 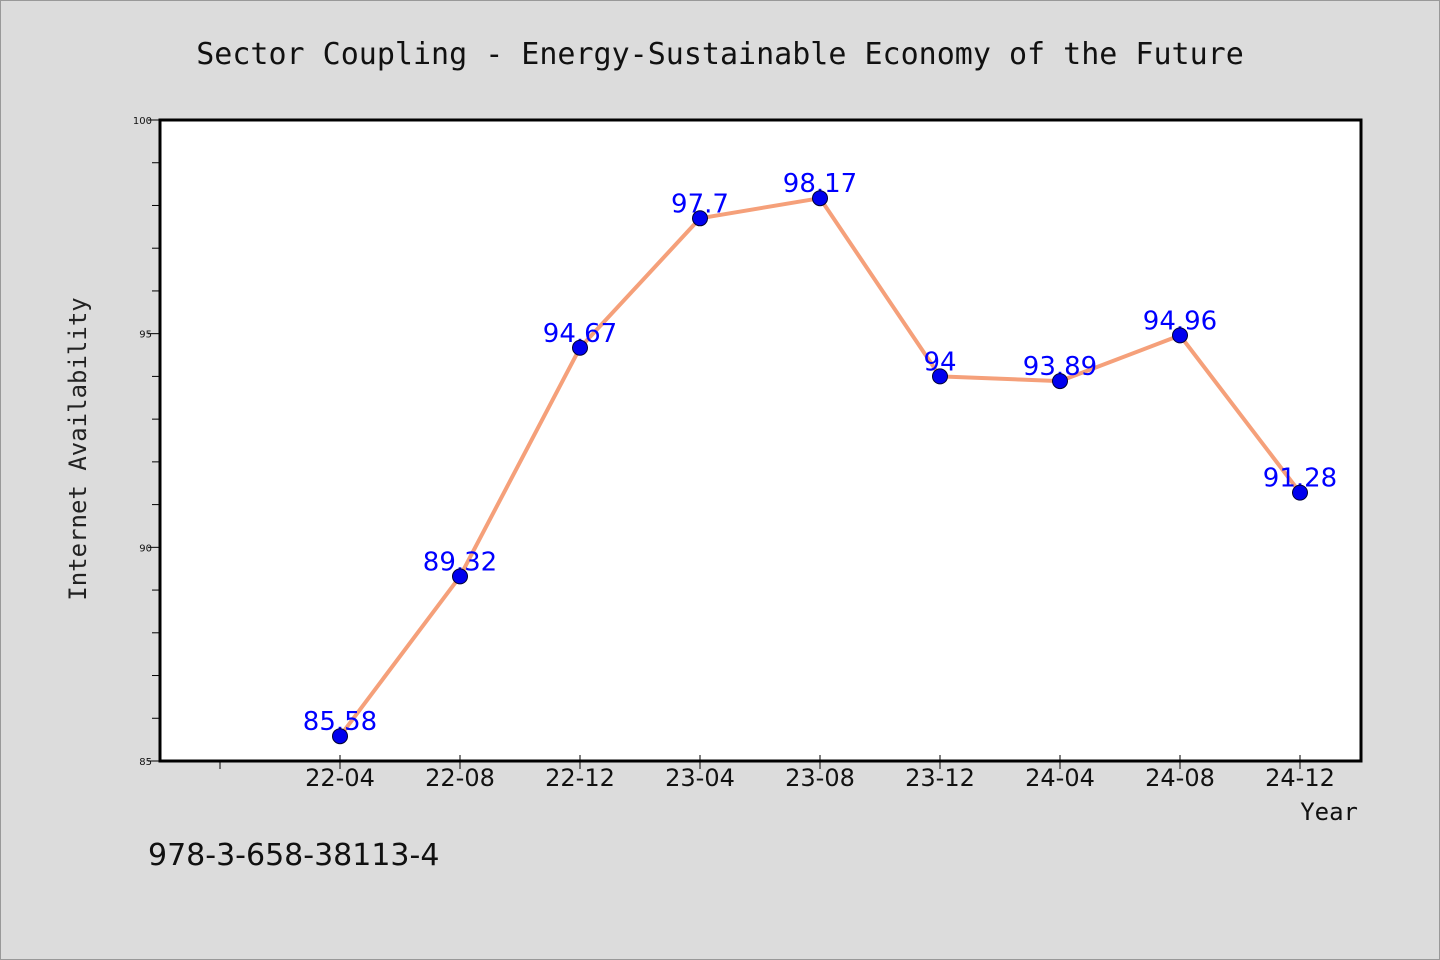 What do you see at coordinates (142, 121) in the screenshot?
I see `y-tick-label: 100` at bounding box center [142, 121].